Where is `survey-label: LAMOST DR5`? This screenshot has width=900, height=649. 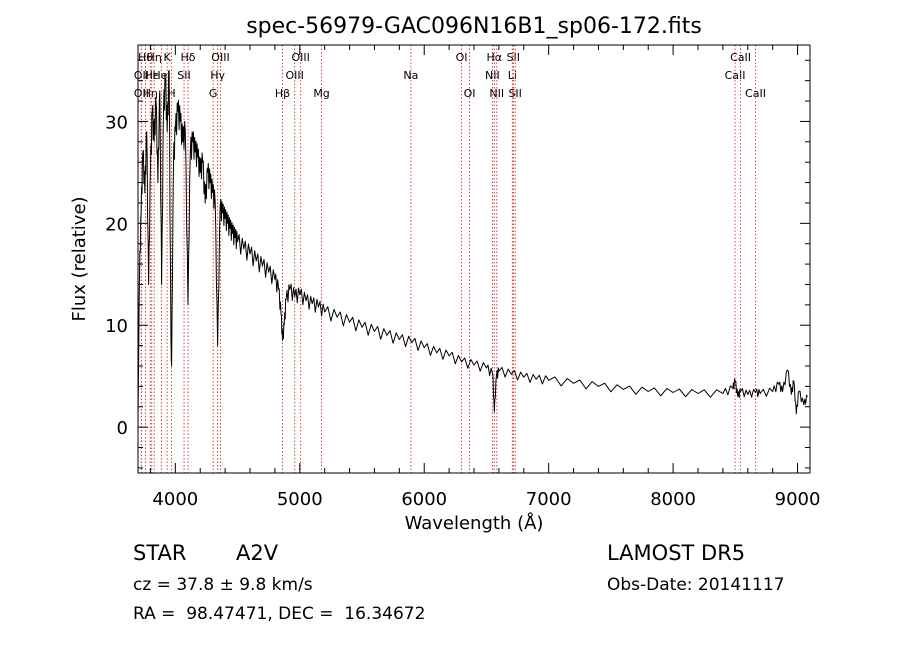 survey-label: LAMOST DR5 is located at coordinates (676, 553).